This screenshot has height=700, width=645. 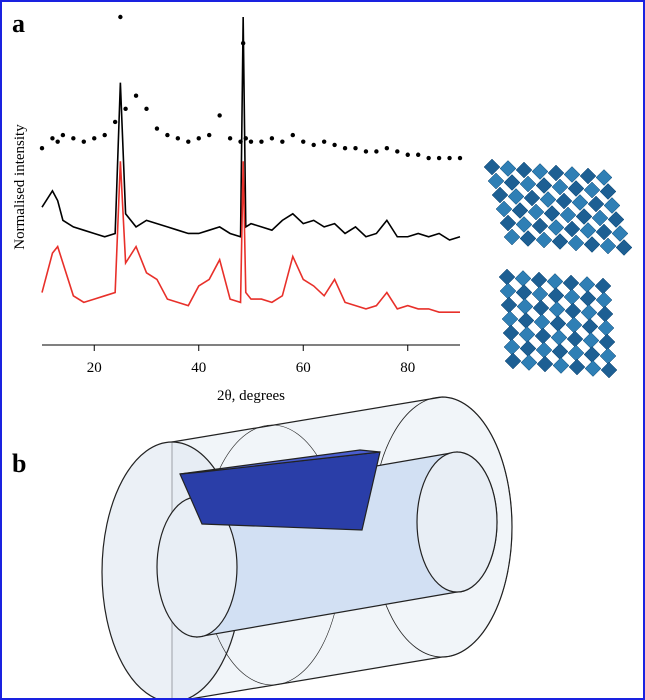 What do you see at coordinates (198, 368) in the screenshot?
I see `x-tick-label: 40` at bounding box center [198, 368].